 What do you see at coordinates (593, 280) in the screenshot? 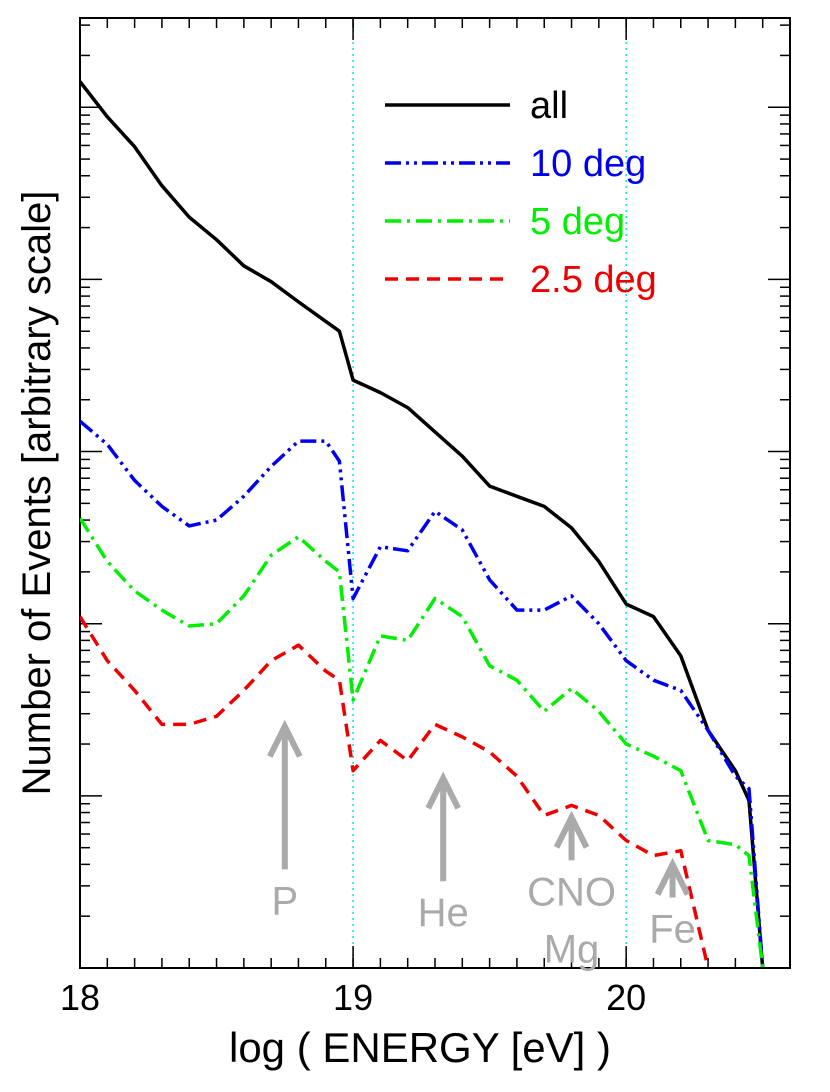
I see `legend-label: 2.5 deg` at bounding box center [593, 280].